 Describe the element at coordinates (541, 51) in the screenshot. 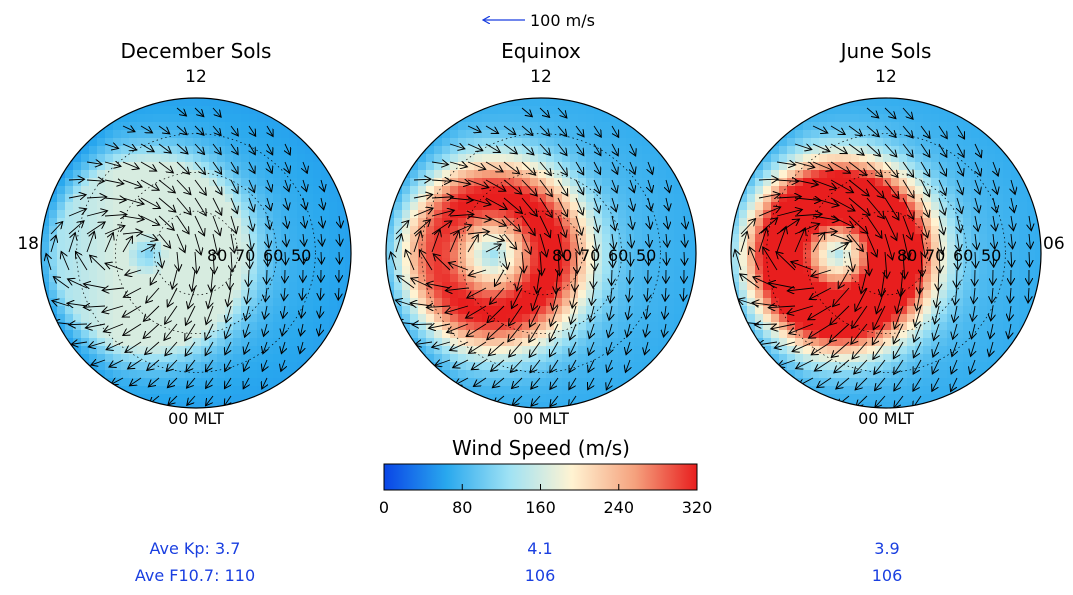

I see `panel-title: Equinox` at that location.